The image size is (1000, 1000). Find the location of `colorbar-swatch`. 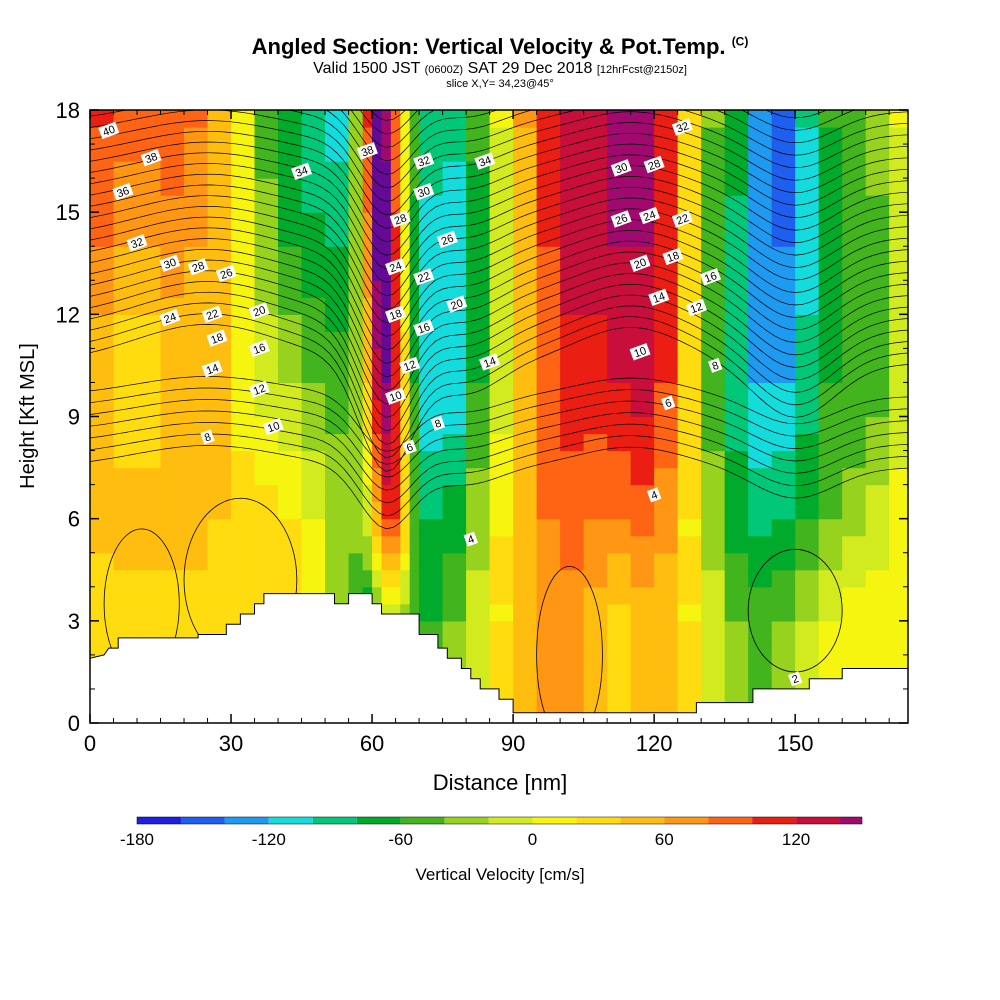

colorbar-swatch is located at coordinates (510, 820).